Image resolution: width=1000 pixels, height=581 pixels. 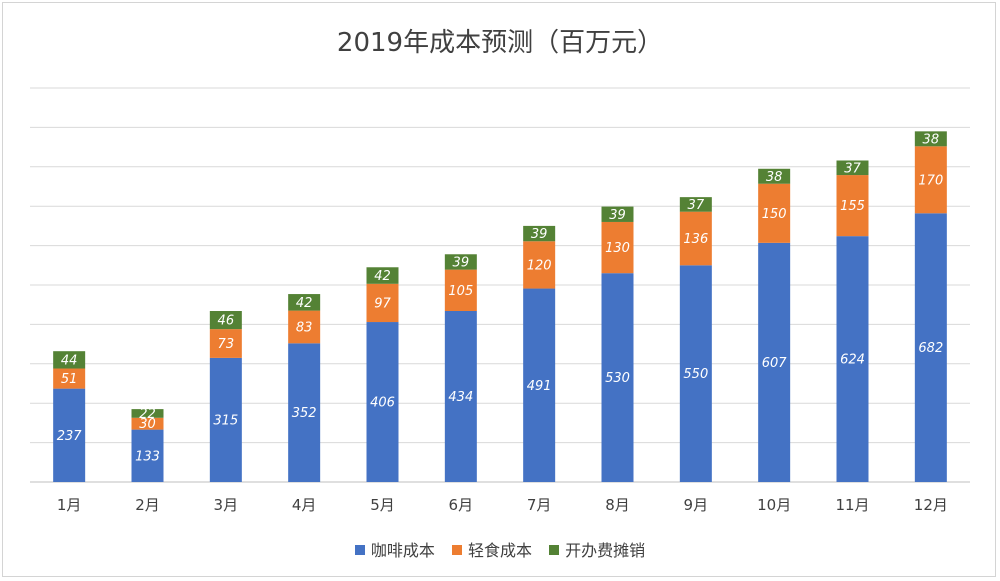 I want to click on legend-item-amortization: 开办费摊销, so click(x=597, y=549).